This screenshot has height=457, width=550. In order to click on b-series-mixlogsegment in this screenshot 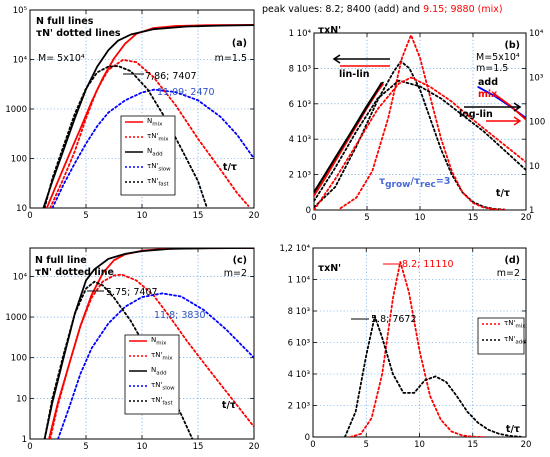, I will do `click(509, 107)`.